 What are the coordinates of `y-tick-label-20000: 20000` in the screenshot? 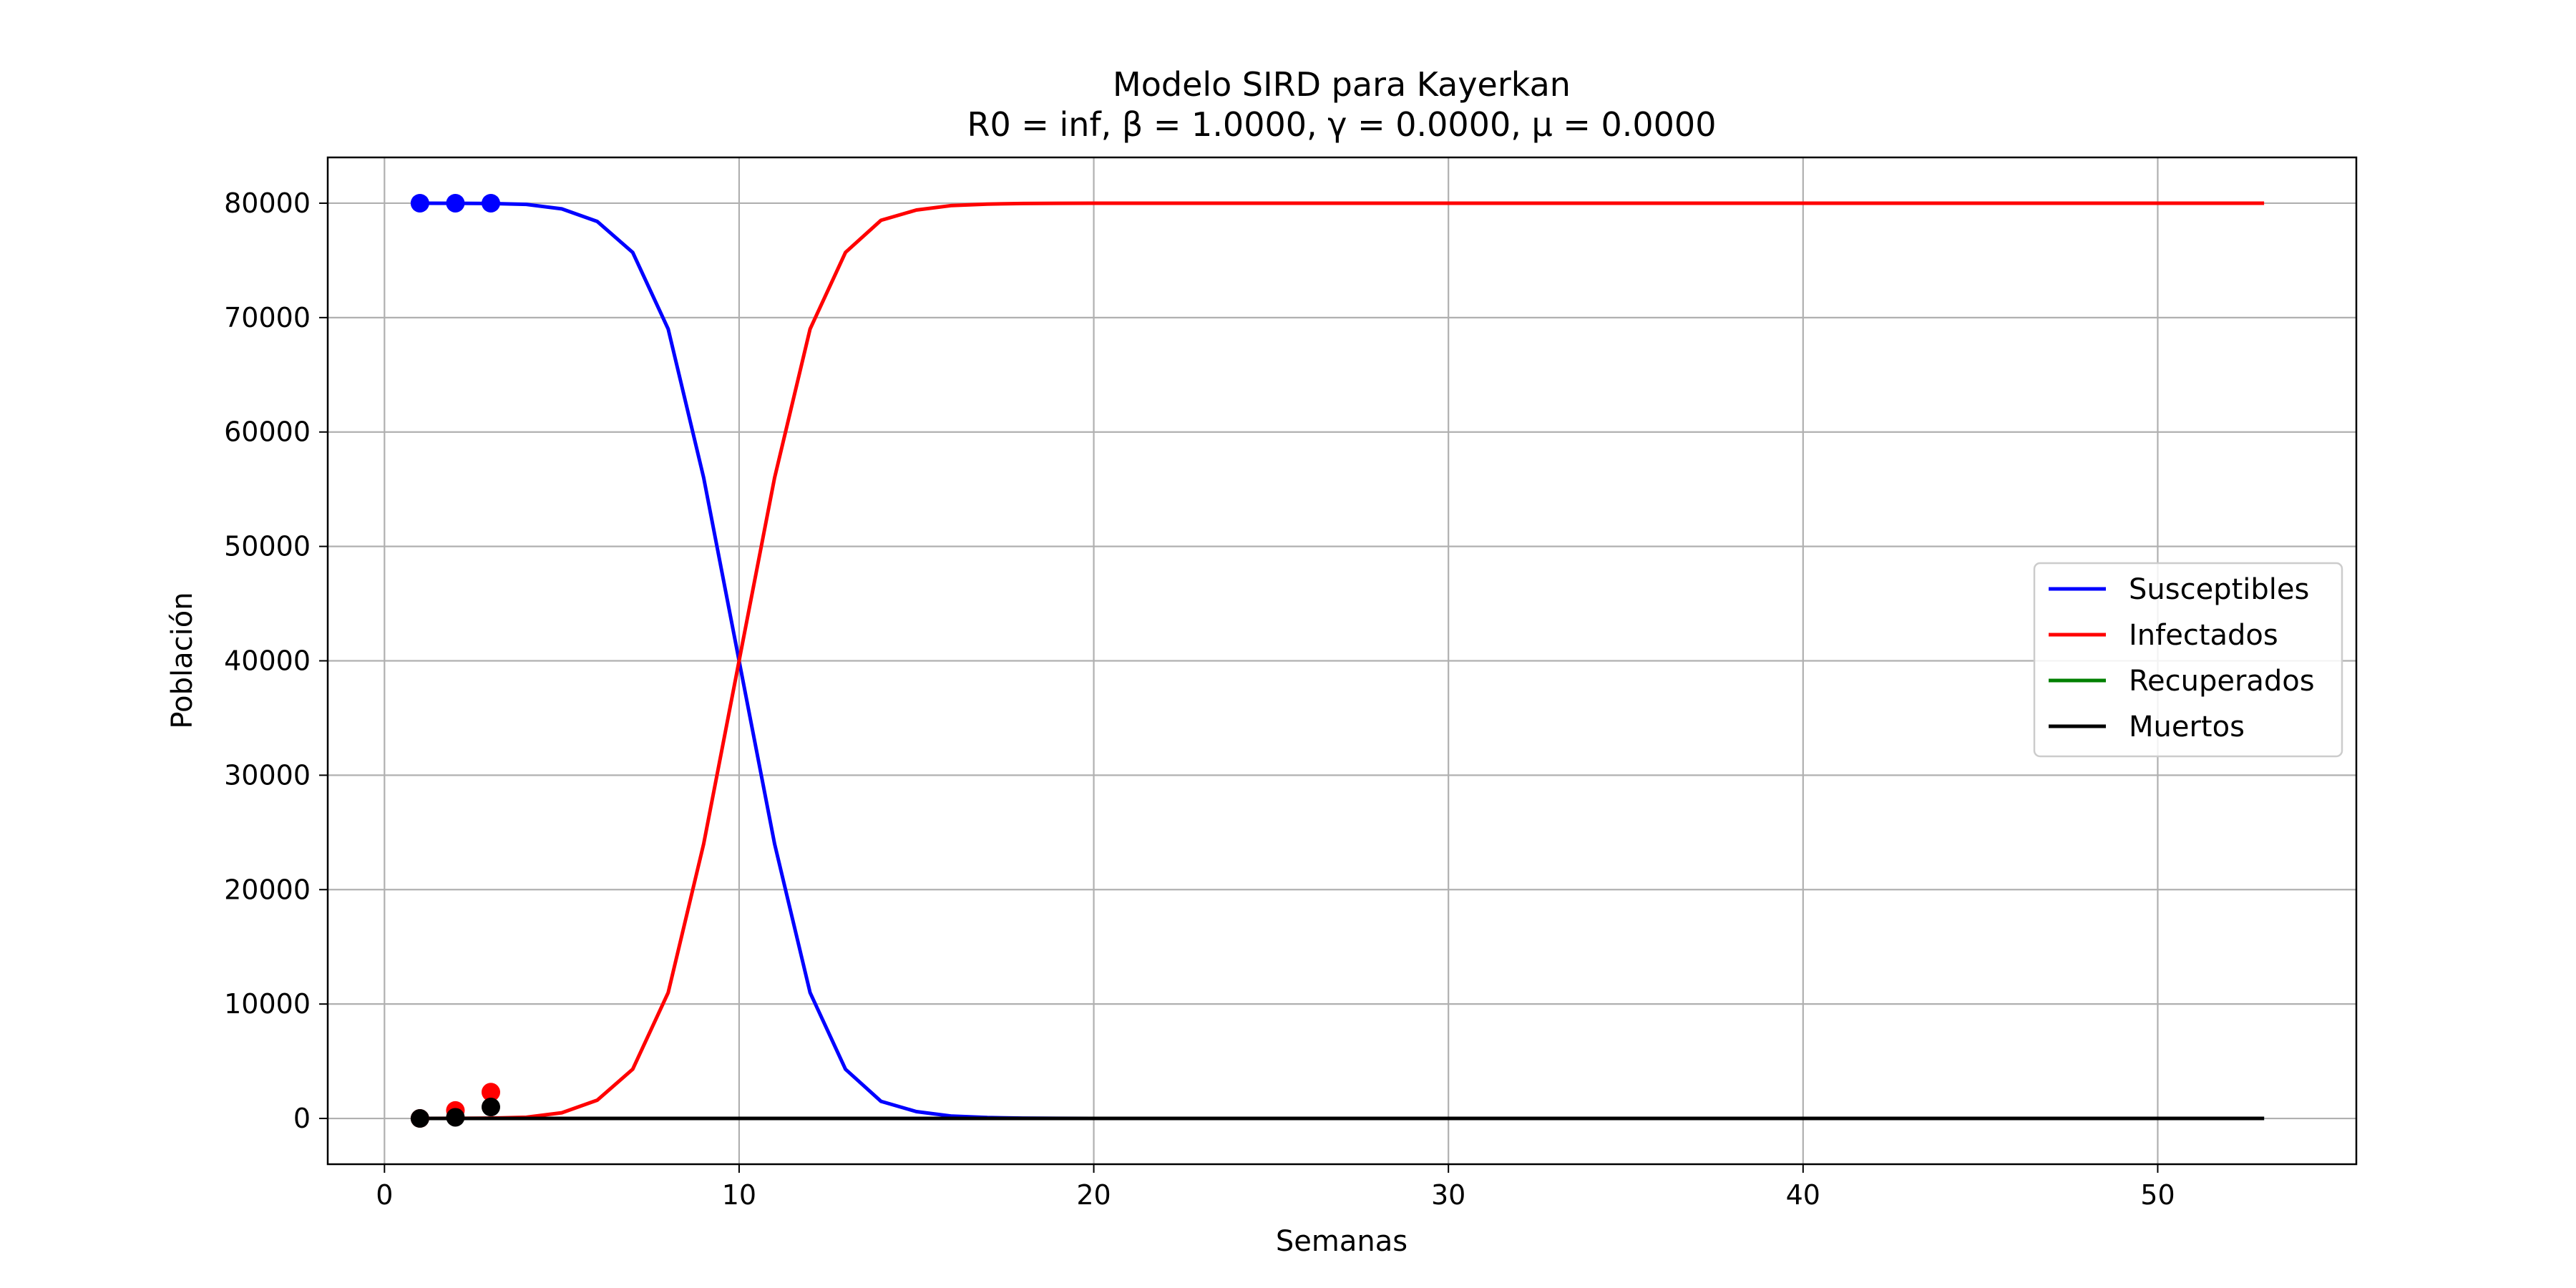 It's located at (267, 889).